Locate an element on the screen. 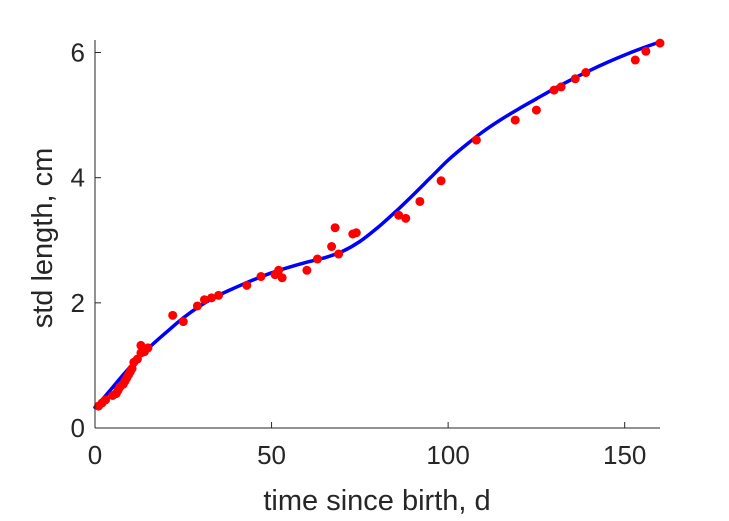  x-tick-label: 100 is located at coordinates (447, 455).